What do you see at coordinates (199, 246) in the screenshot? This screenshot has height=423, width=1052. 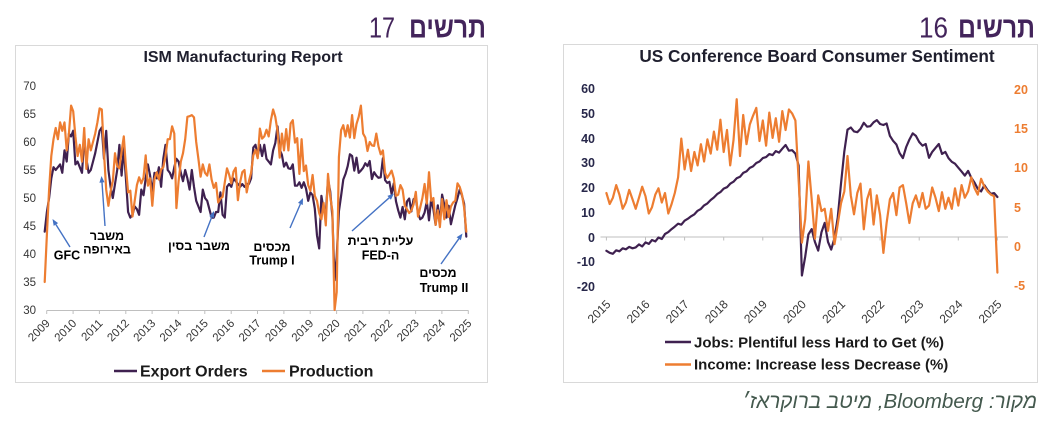 I see `svg-text: משבר בסין` at bounding box center [199, 246].